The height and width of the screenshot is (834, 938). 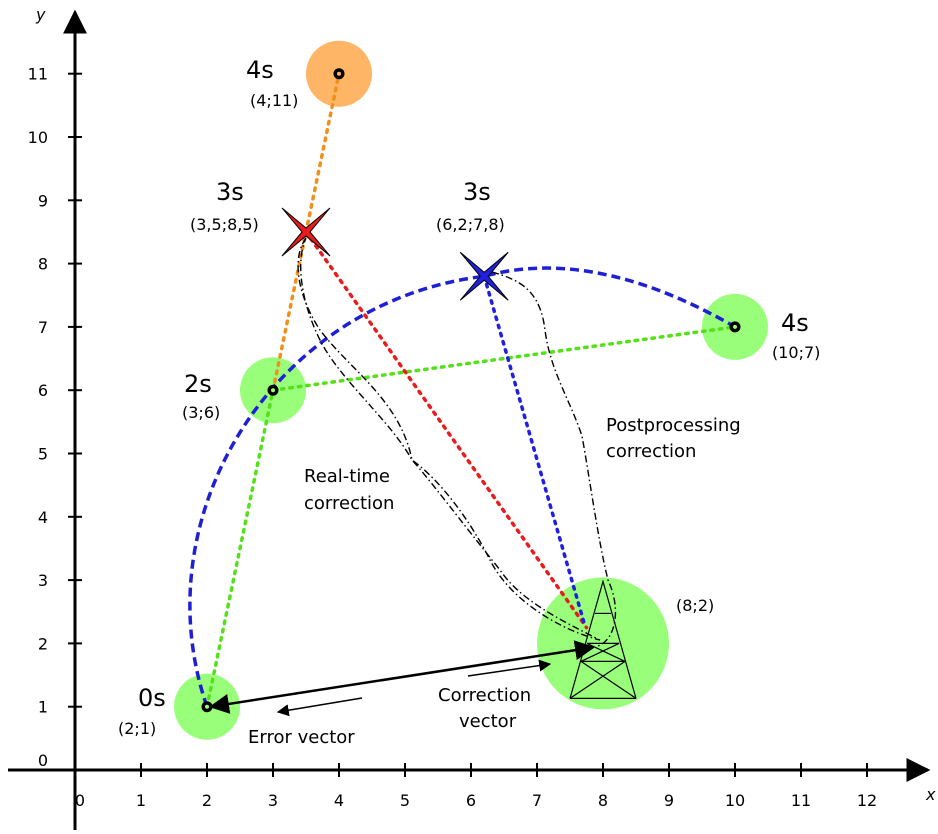 I want to click on postprocessing-correction-region, so click(x=554, y=459).